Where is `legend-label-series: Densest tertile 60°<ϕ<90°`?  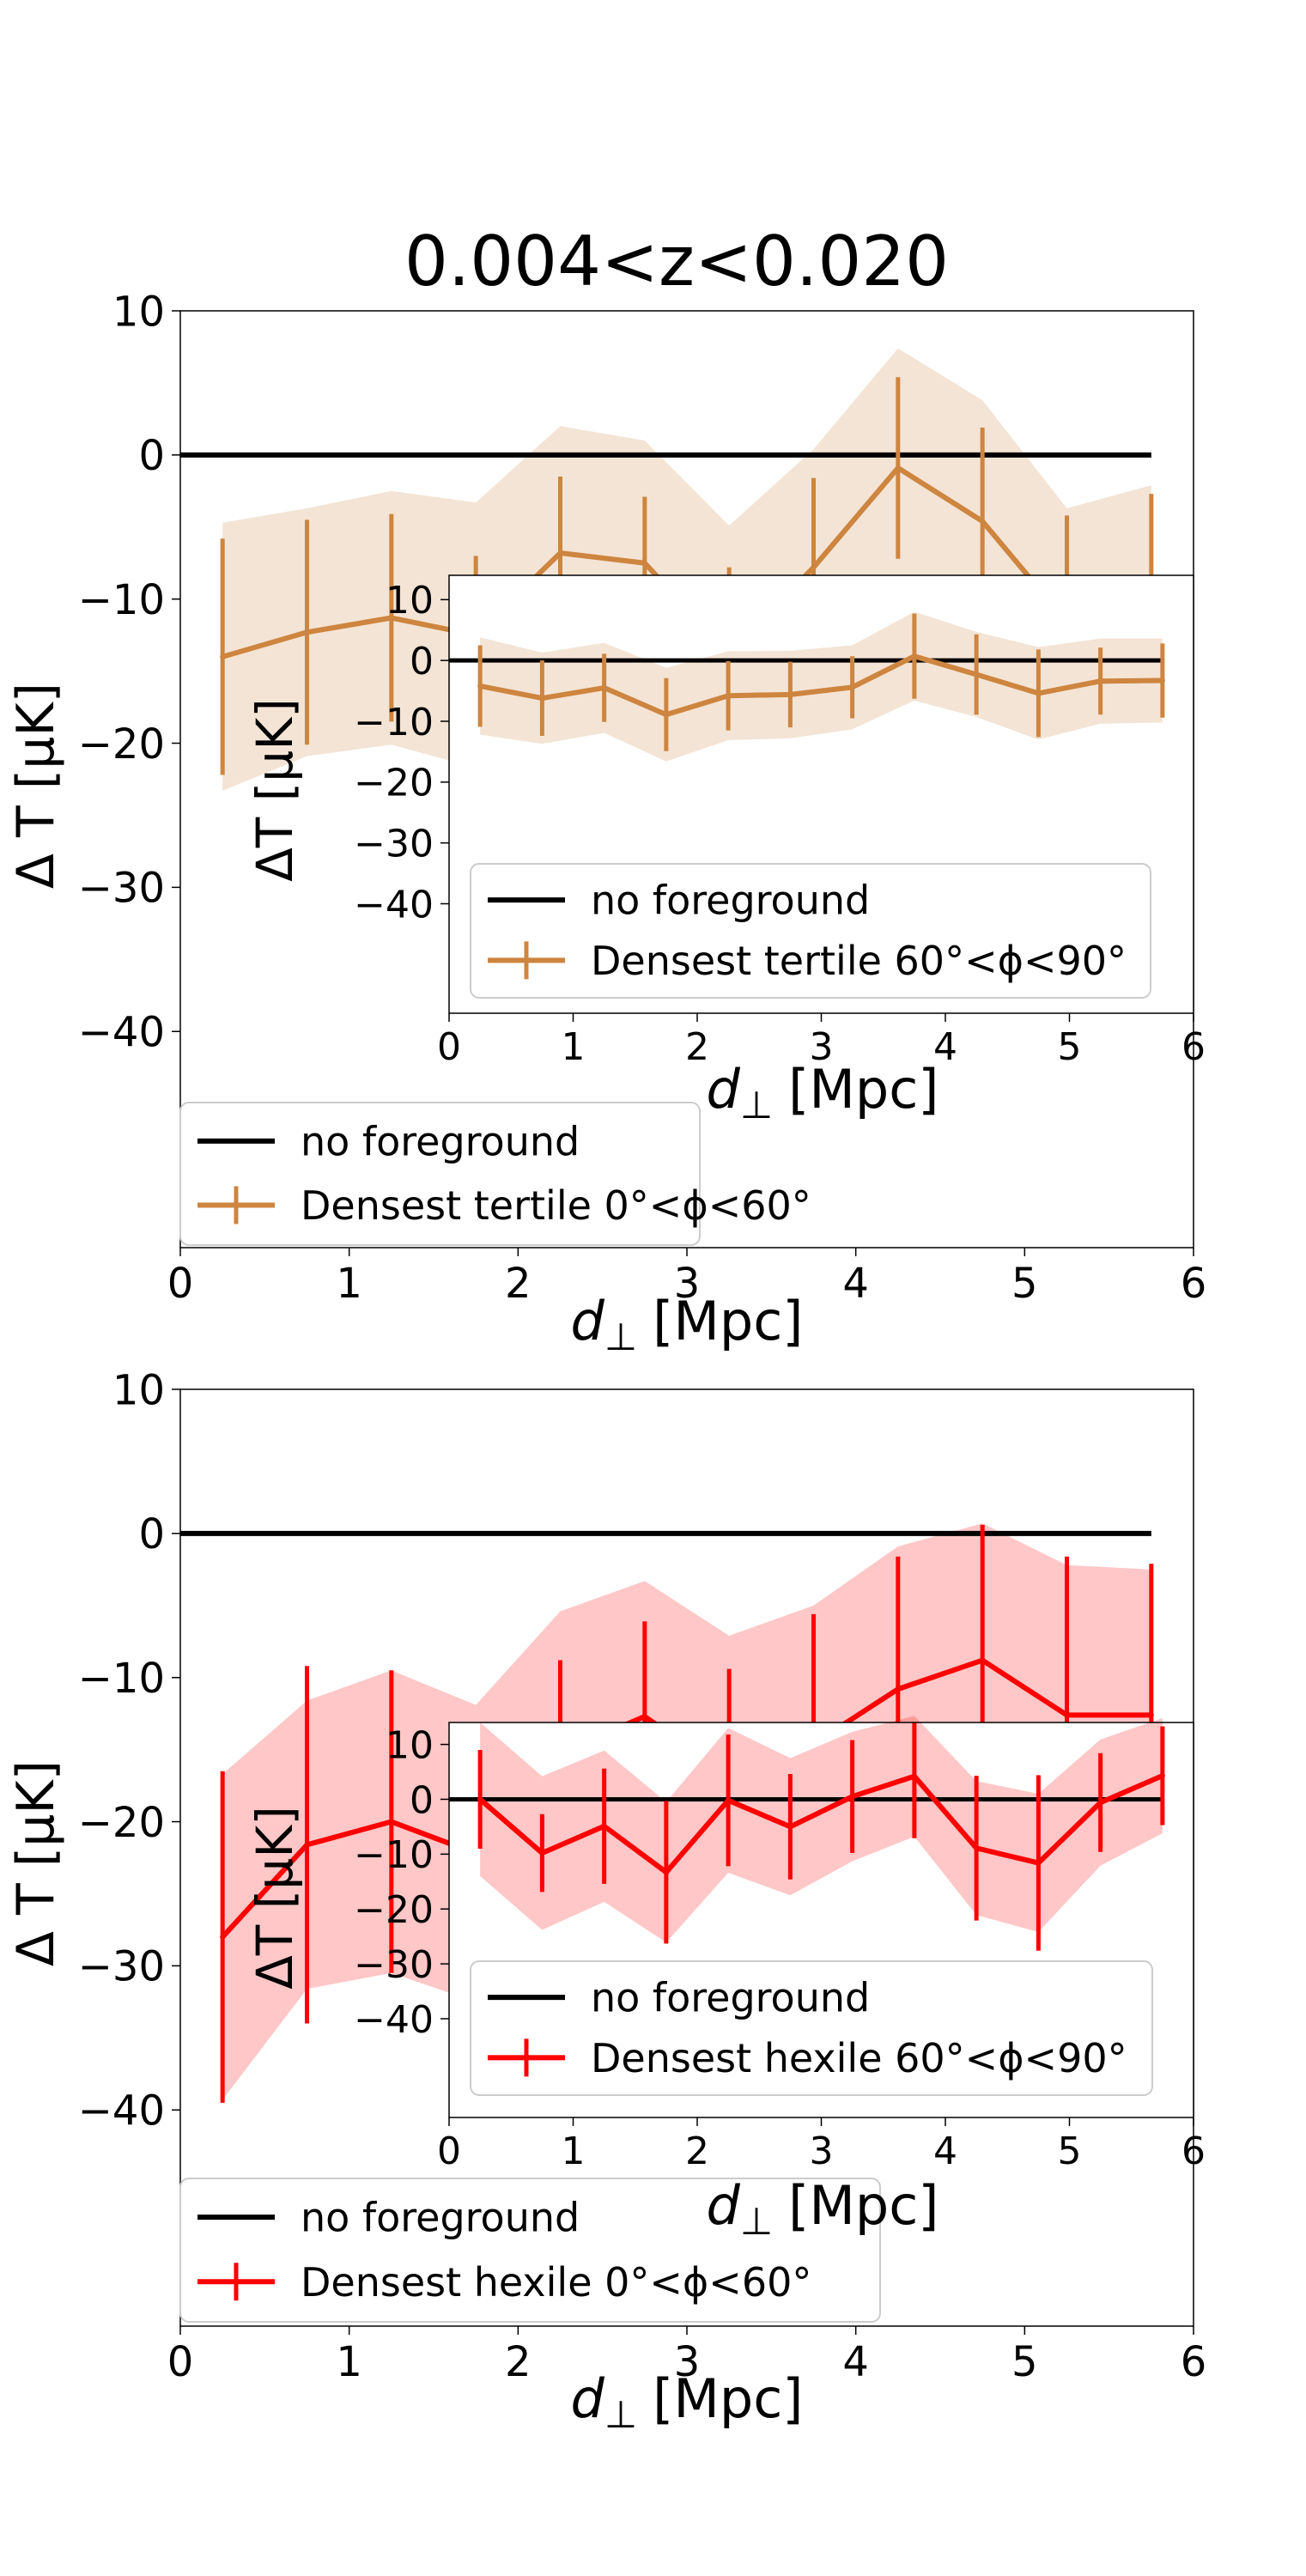
legend-label-series: Densest tertile 60°<ϕ<90° is located at coordinates (859, 961).